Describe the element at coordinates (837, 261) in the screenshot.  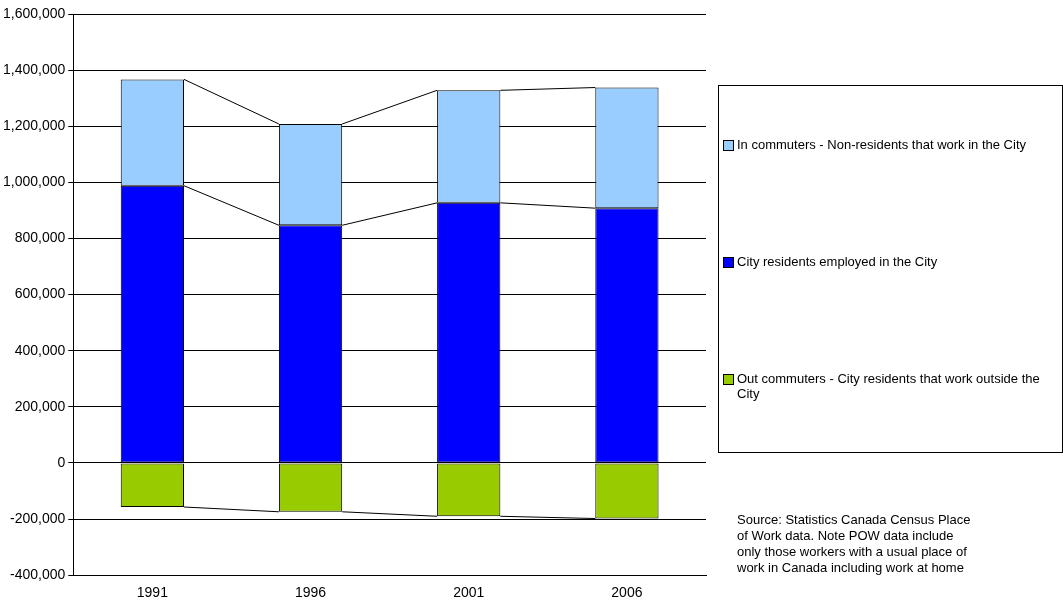
I see `legend-label: City residents employed in the City` at that location.